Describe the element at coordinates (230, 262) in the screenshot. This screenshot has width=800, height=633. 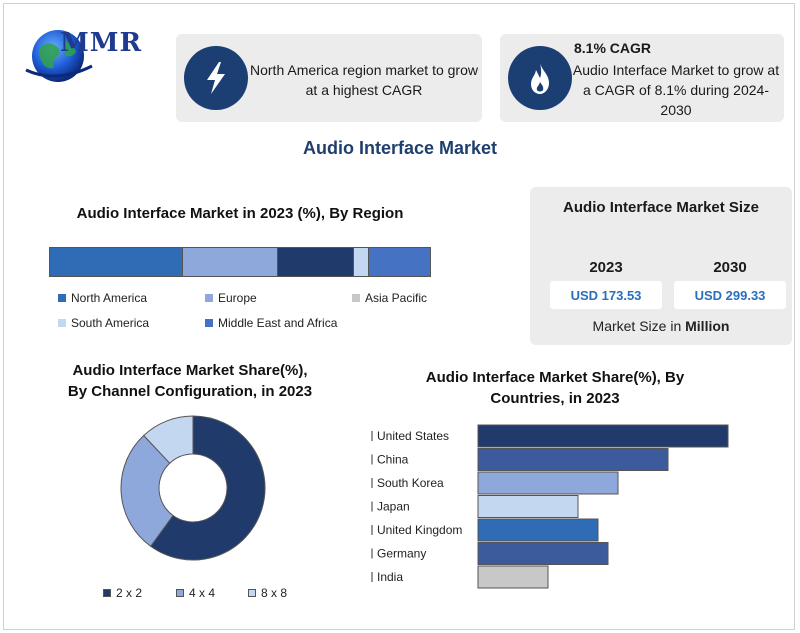
I see `region-segment-europe` at that location.